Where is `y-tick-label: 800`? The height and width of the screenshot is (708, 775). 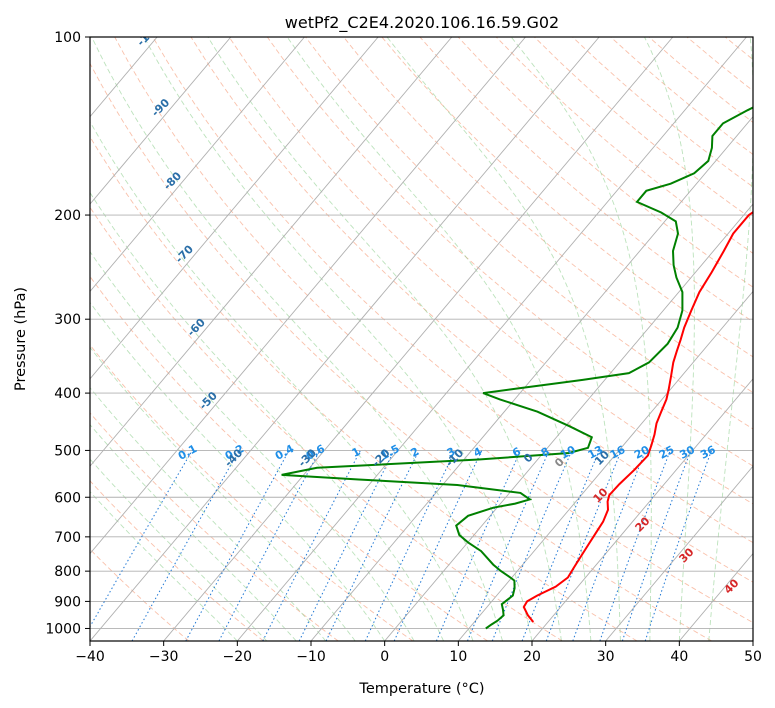
y-tick-label: 800 is located at coordinates (67, 572).